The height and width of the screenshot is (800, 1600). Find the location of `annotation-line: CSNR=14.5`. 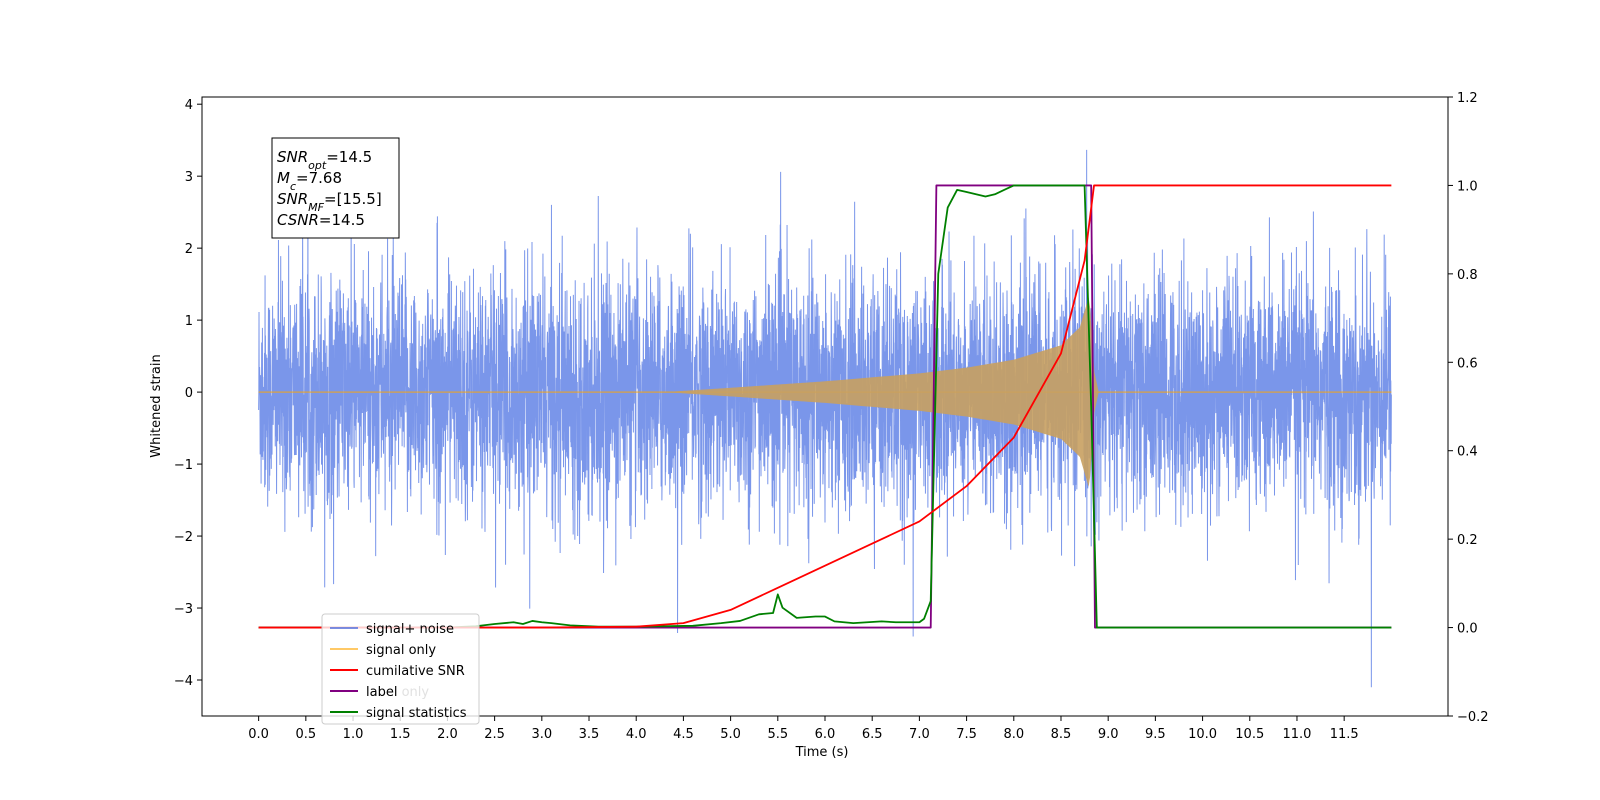

annotation-line: CSNR=14.5 is located at coordinates (321, 220).